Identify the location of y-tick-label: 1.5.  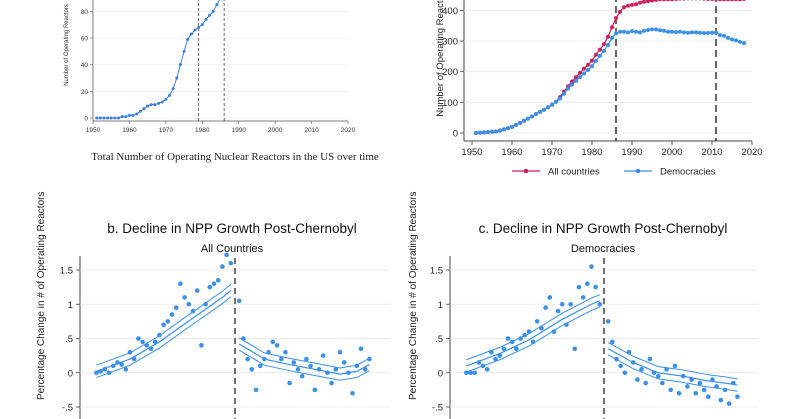
(436, 271).